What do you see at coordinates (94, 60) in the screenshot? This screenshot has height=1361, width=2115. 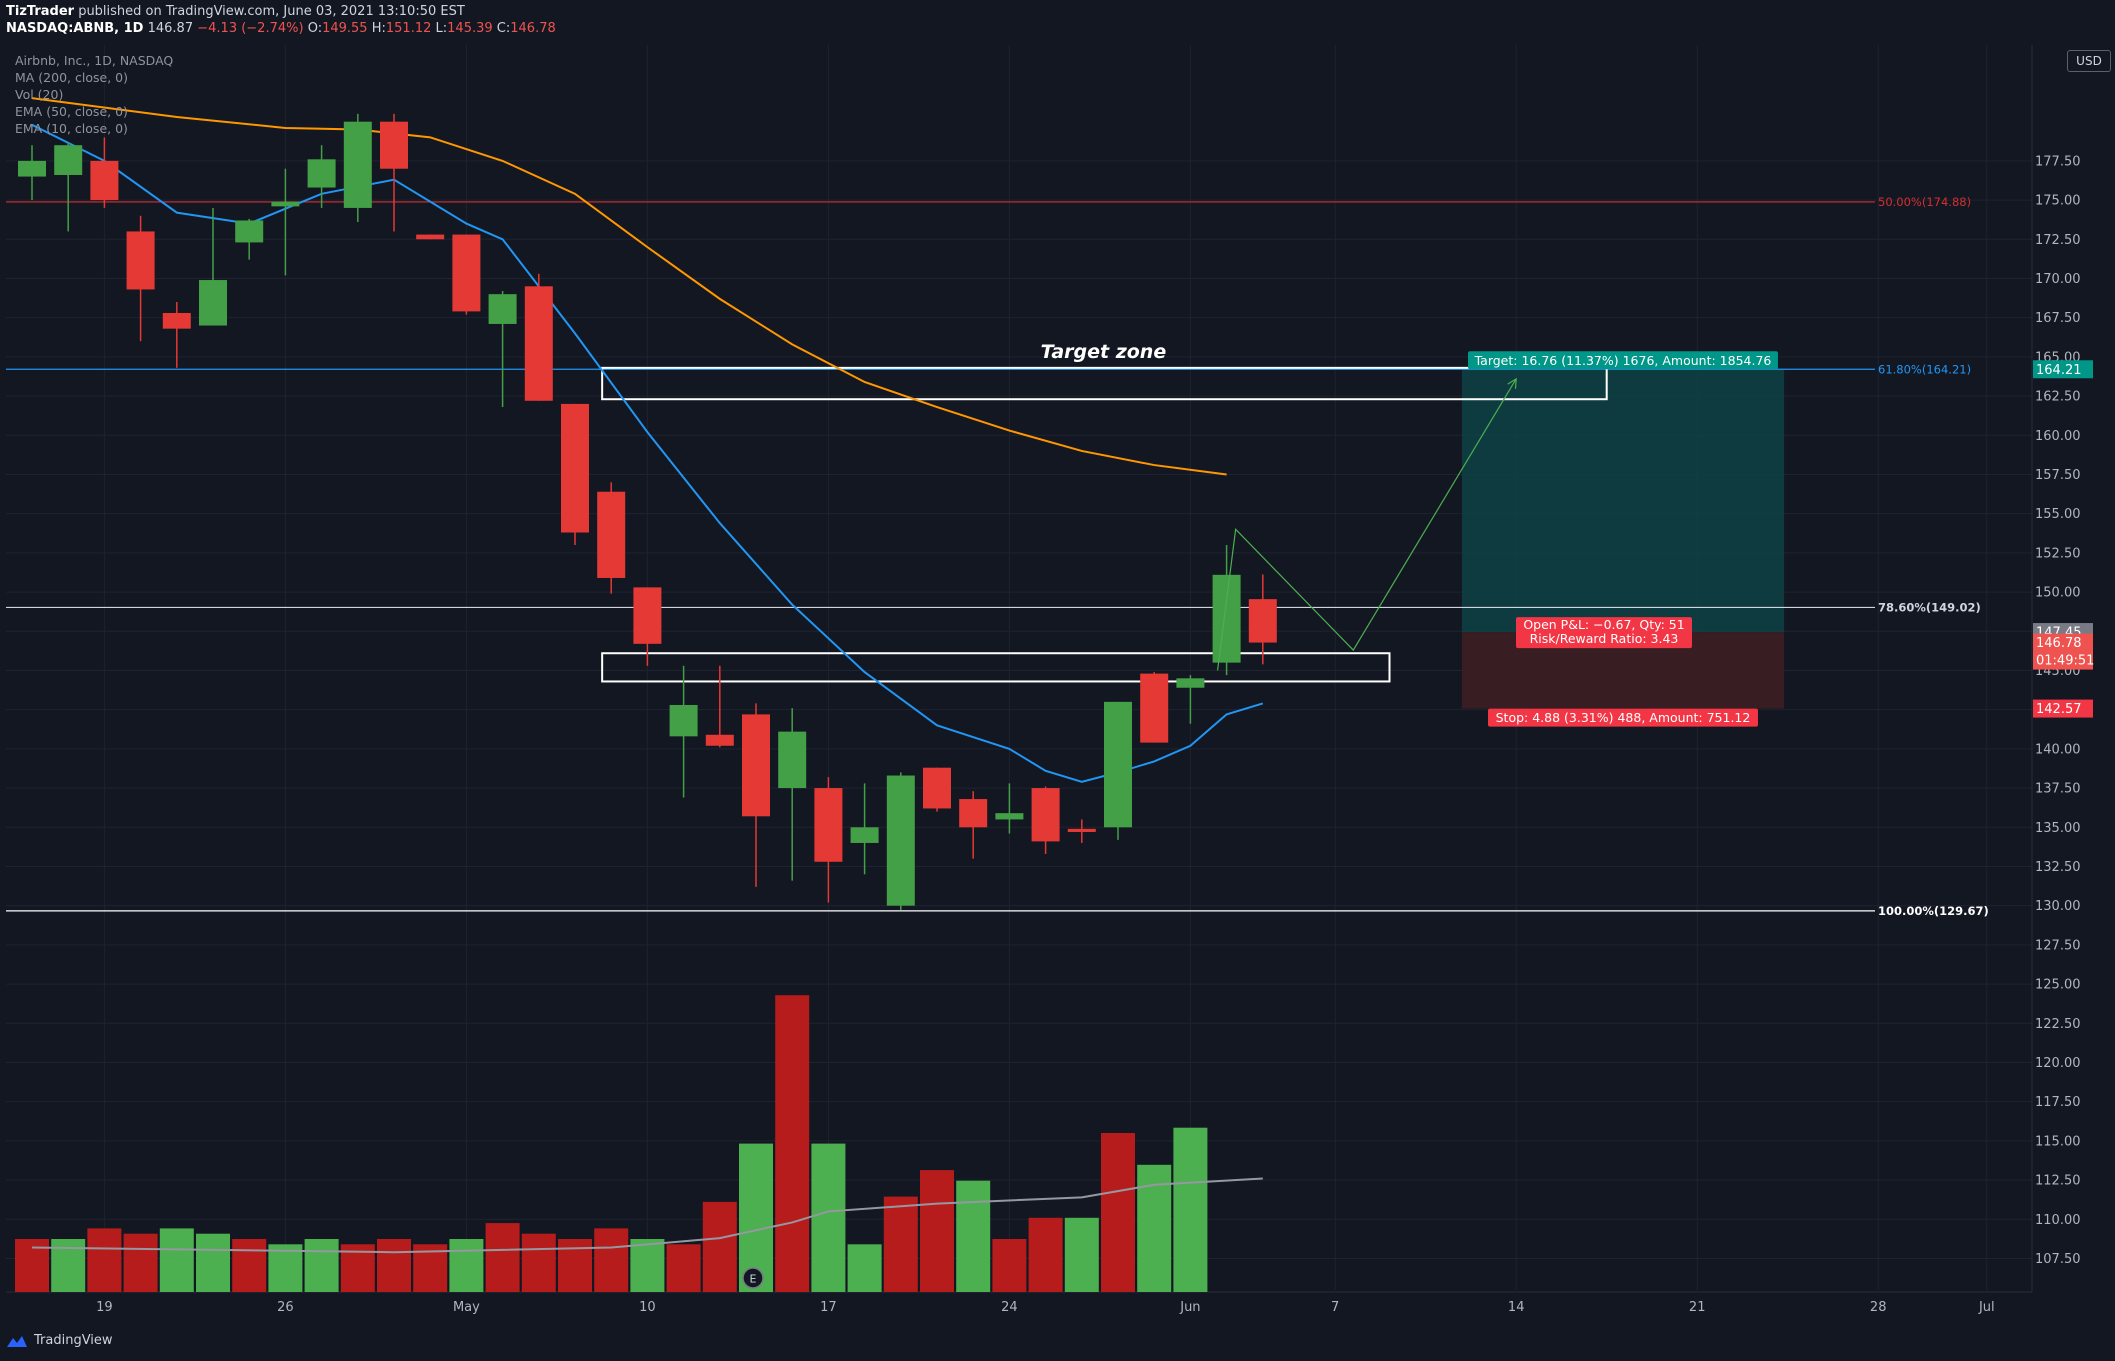 I see `legend-title: Airbnb, Inc., 1D, NASDAQ` at bounding box center [94, 60].